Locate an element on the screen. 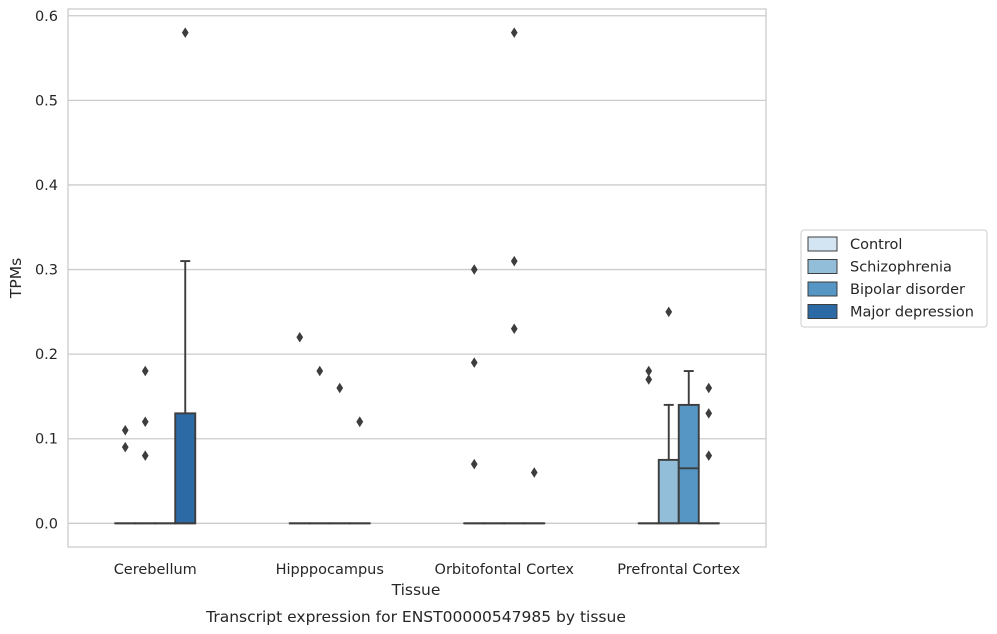  box-schizophrenia is located at coordinates (668, 491).